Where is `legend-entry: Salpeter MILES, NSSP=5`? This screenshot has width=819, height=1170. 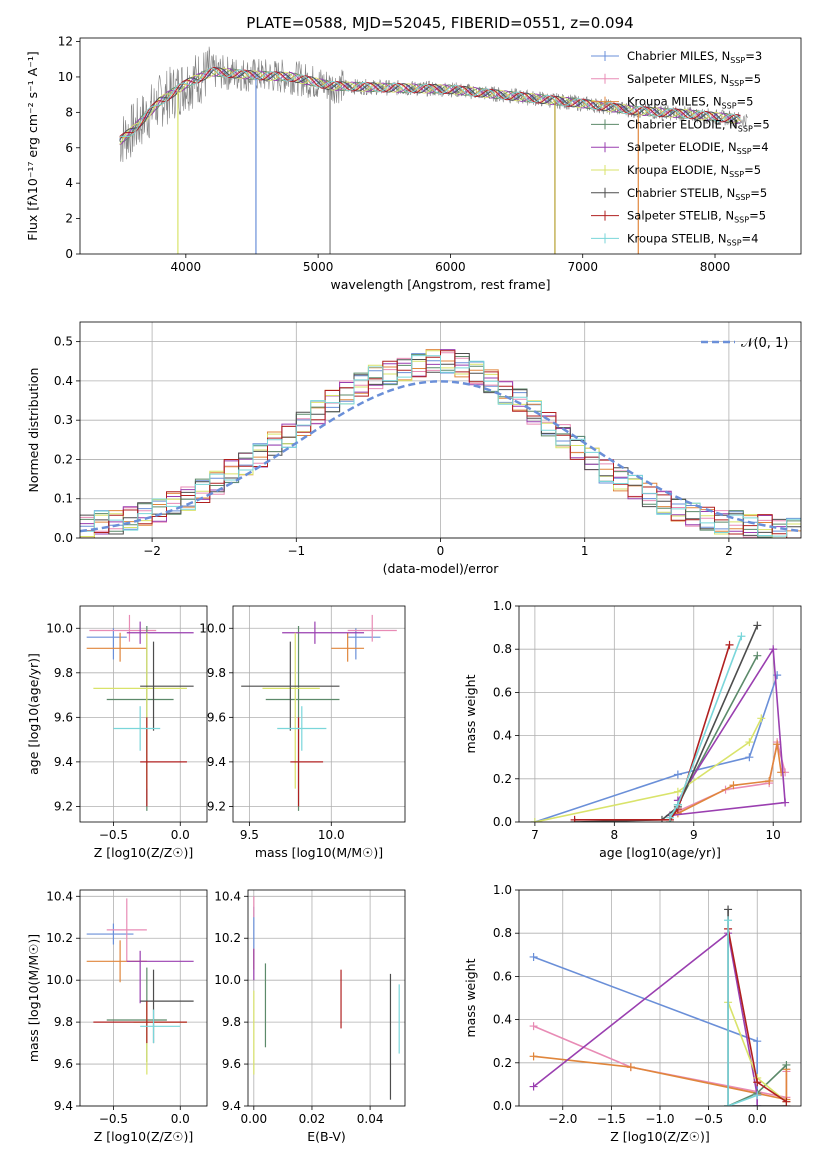
legend-entry: Salpeter MILES, NSSP=5 is located at coordinates (694, 80).